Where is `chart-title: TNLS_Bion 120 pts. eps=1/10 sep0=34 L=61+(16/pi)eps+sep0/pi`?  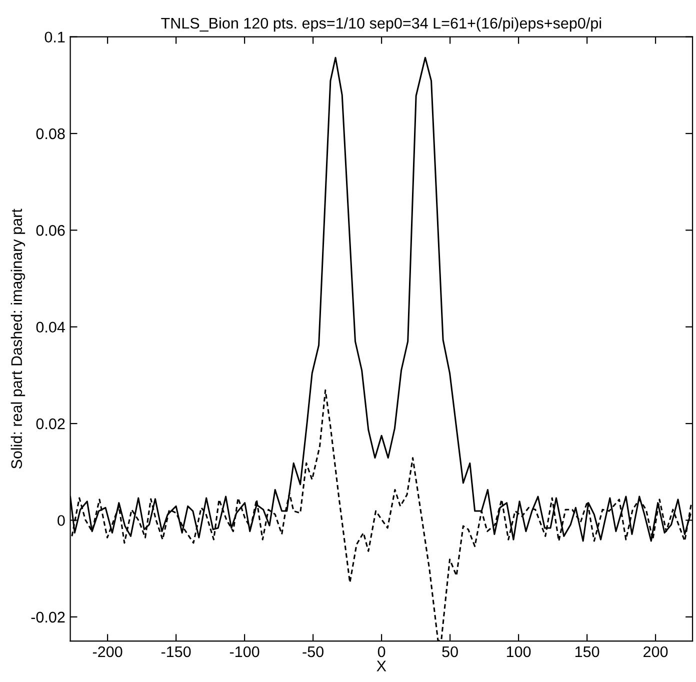
chart-title: TNLS_Bion 120 pts. eps=1/10 sep0=34 L=61+(16/pi)eps+sep0/pi is located at coordinates (381, 24).